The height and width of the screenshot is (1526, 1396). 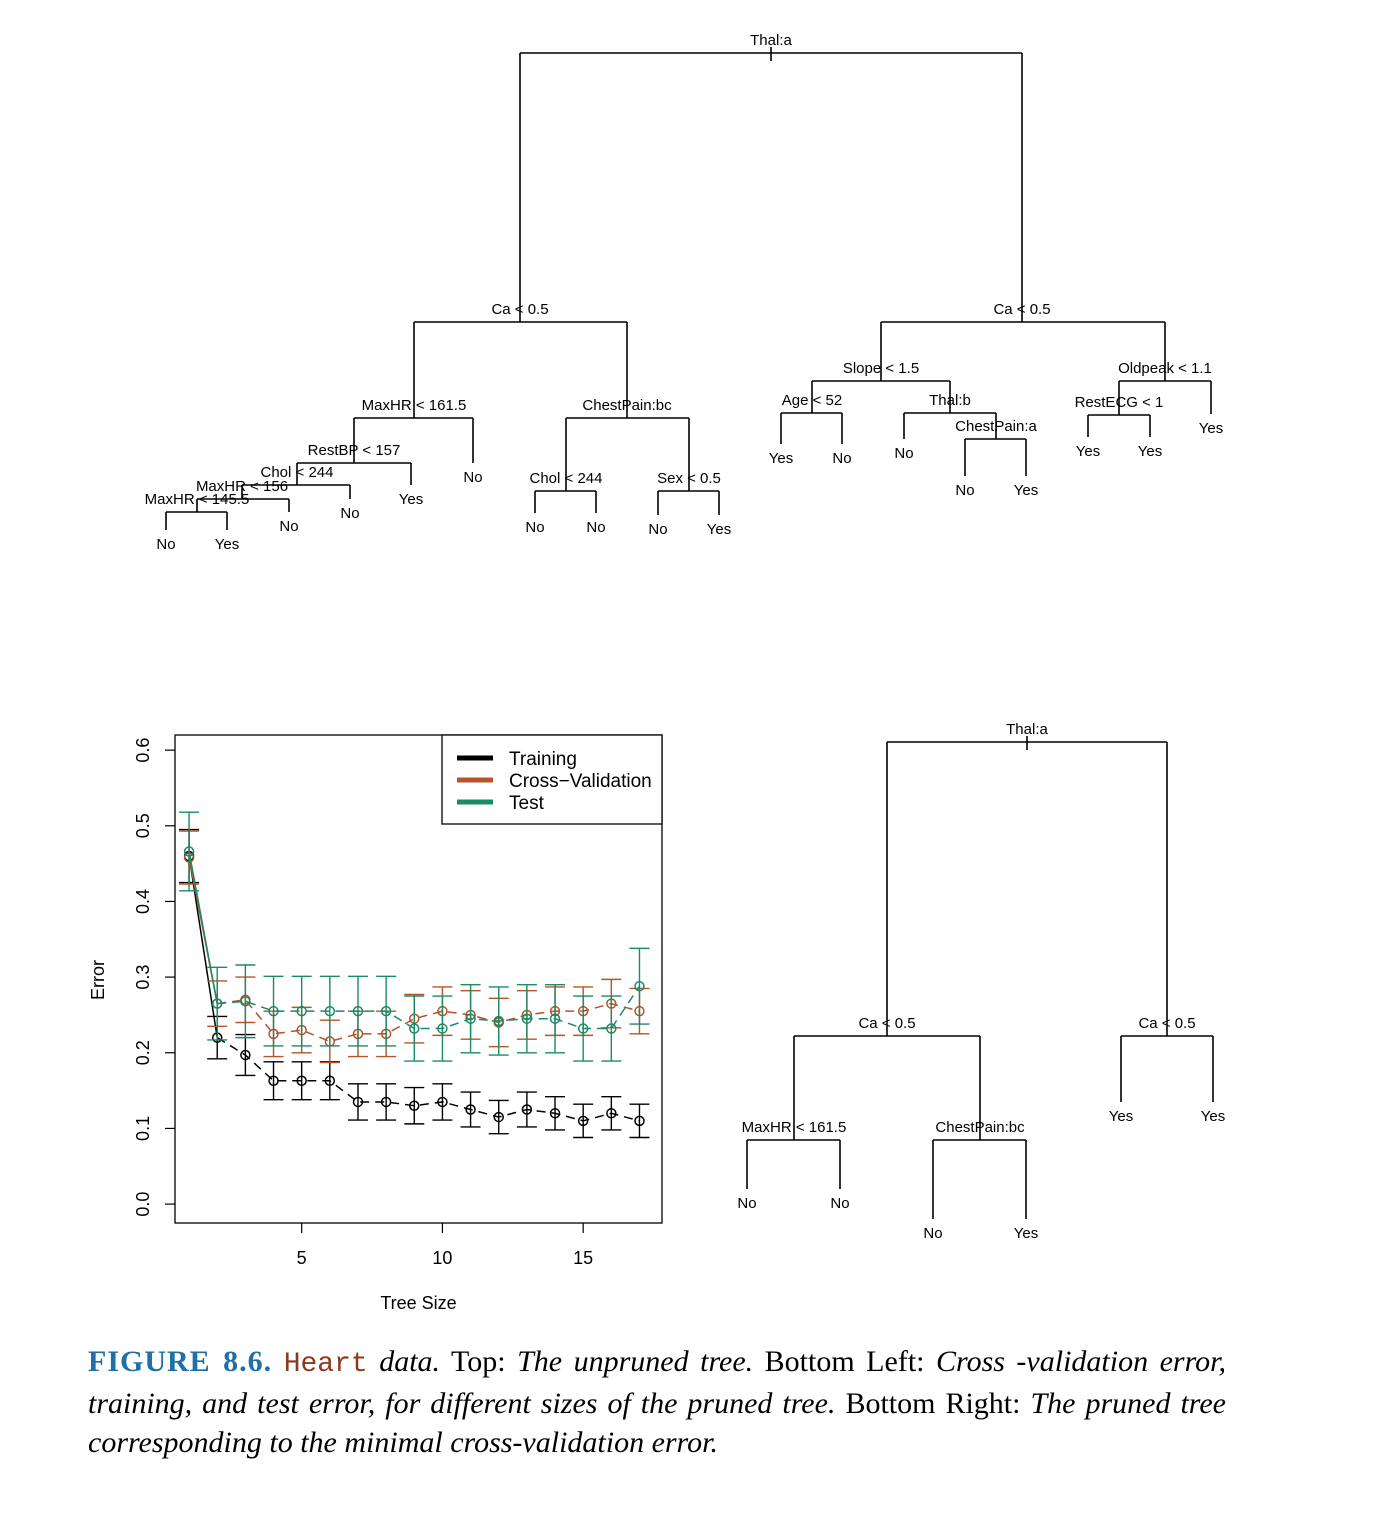 What do you see at coordinates (143, 825) in the screenshot?
I see `y-tick-label: 0.5` at bounding box center [143, 825].